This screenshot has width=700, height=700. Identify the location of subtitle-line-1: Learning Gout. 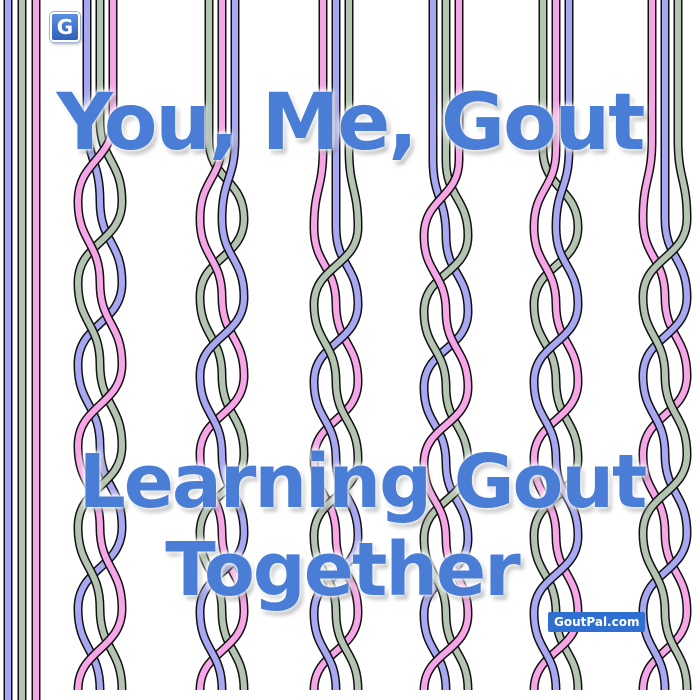
(363, 482).